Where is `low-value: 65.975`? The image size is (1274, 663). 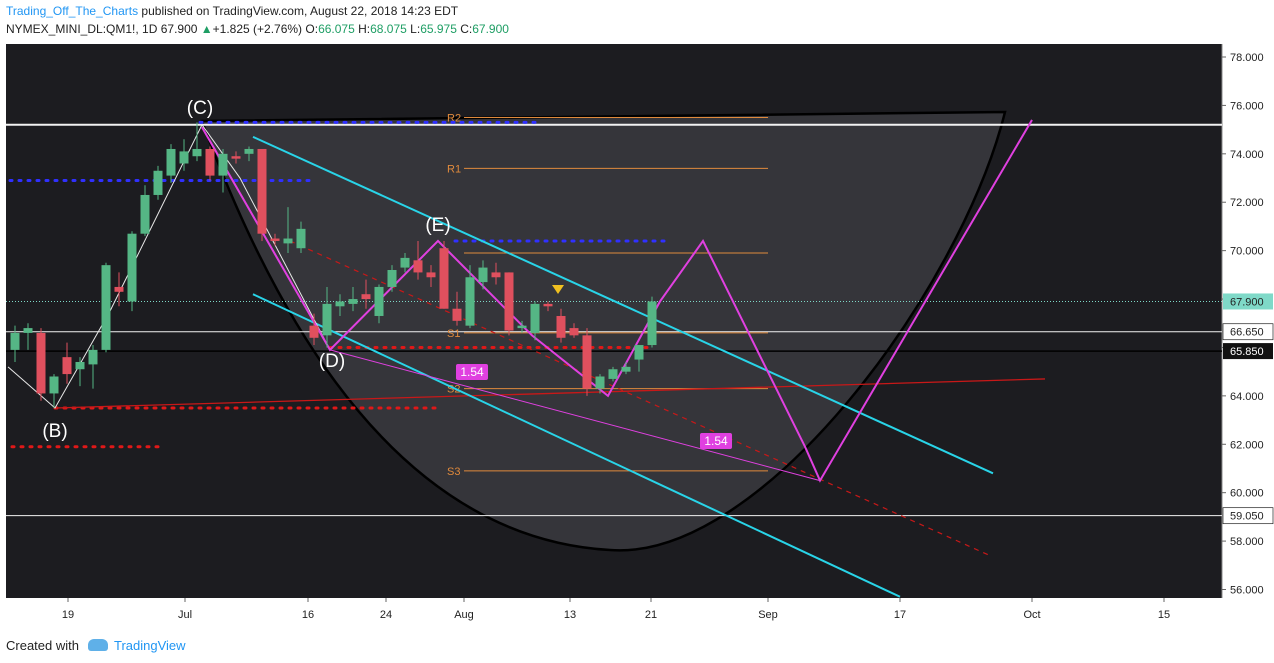
low-value: 65.975 is located at coordinates (438, 29).